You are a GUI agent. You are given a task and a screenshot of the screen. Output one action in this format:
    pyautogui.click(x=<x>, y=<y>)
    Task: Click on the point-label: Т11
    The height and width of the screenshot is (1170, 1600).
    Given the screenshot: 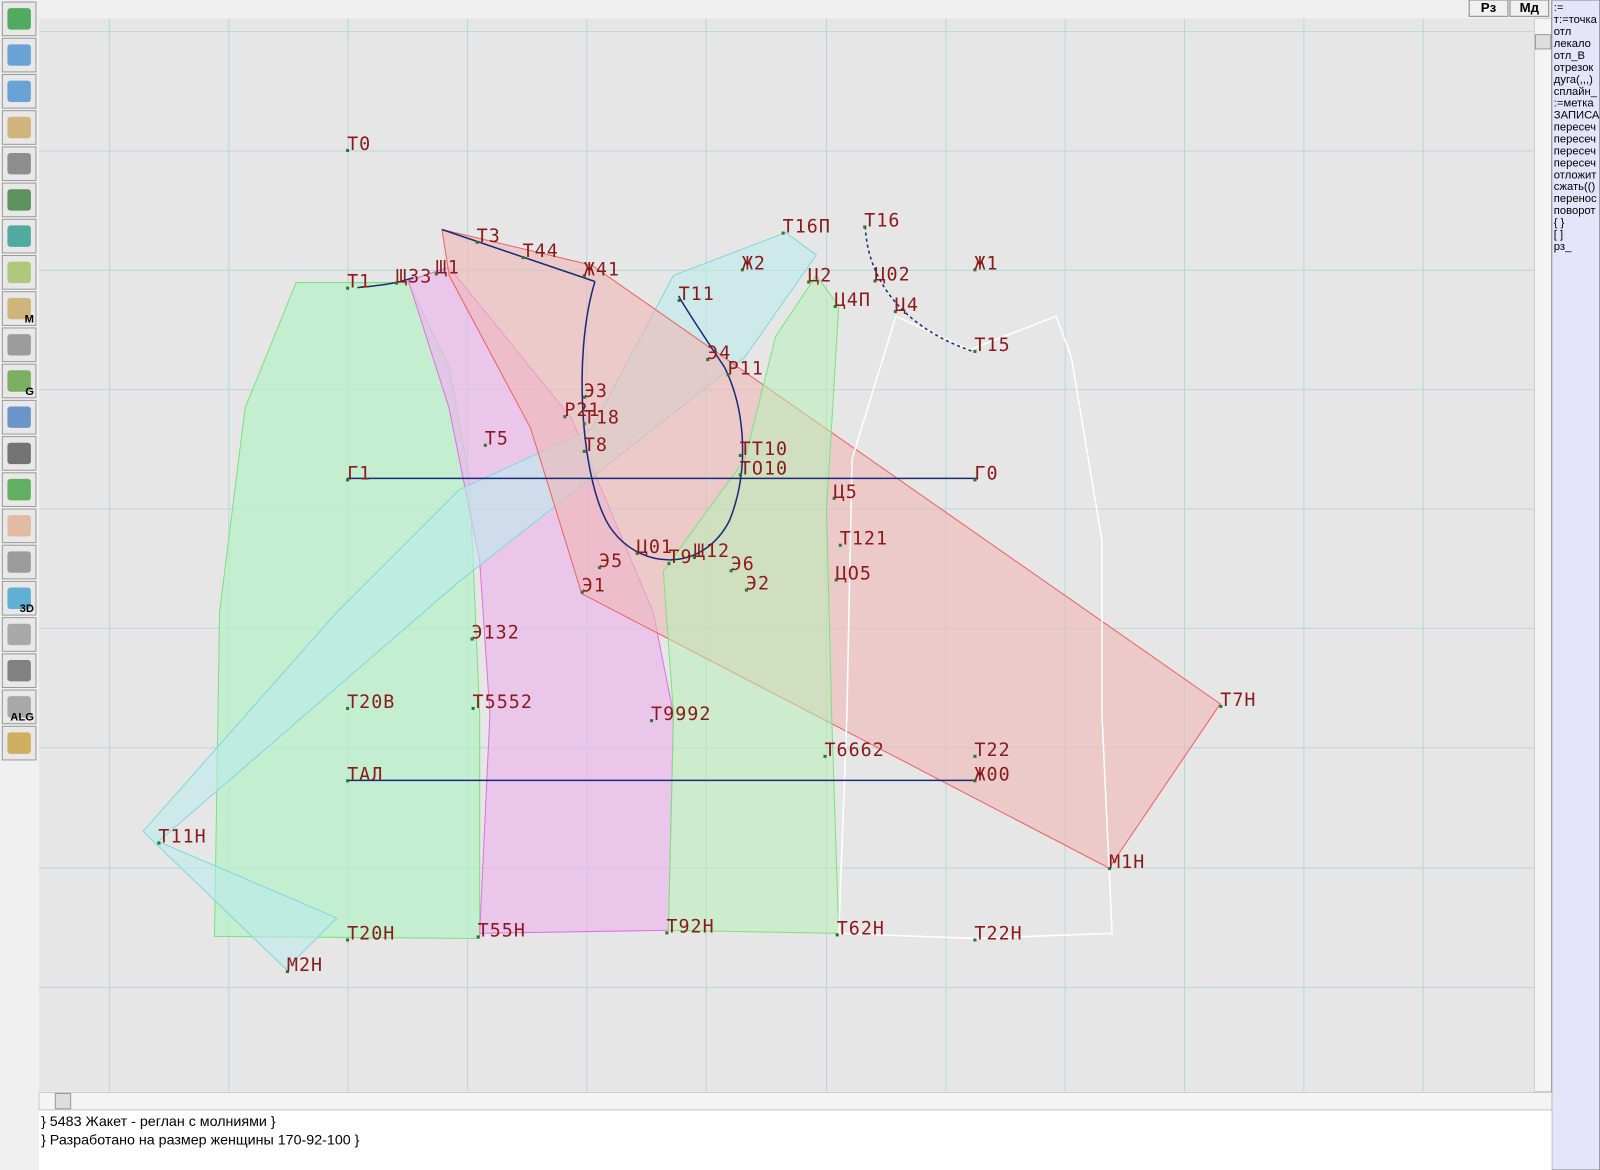 What is the action you would take?
    pyautogui.click(x=697, y=294)
    